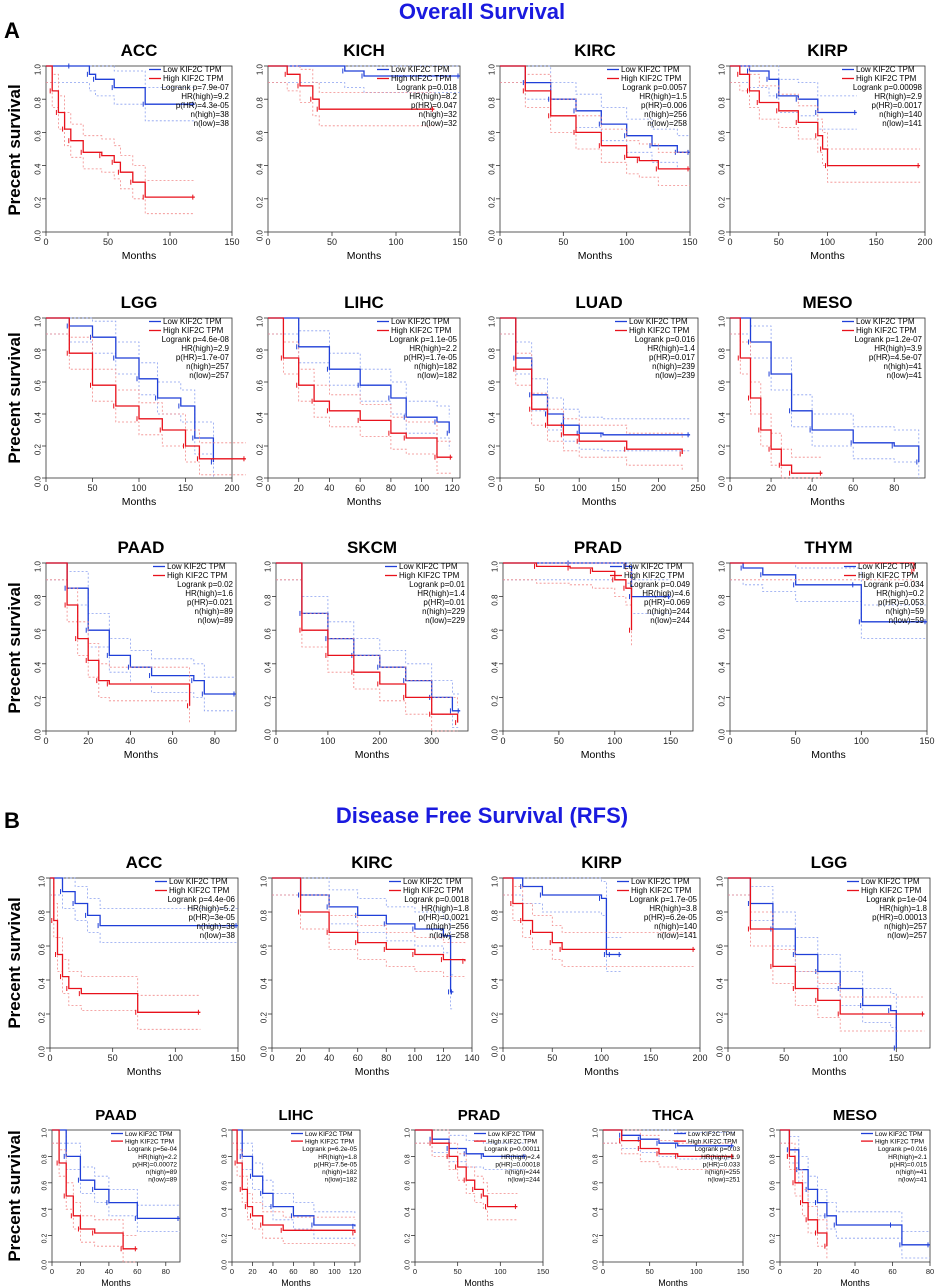  I want to click on stat-text: n(high)=239, so click(673, 366).